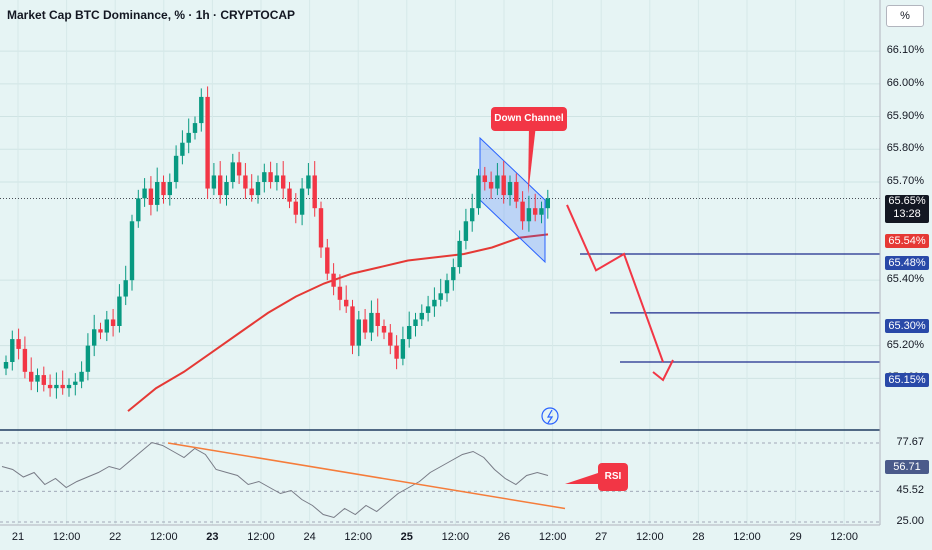 The image size is (932, 550). I want to click on ma-path, so click(338, 322).